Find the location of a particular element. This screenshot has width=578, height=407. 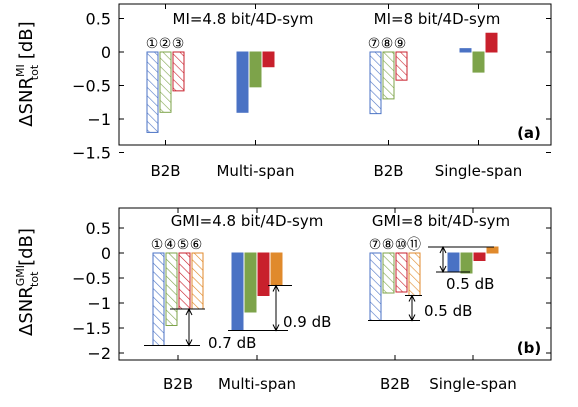

annotation-label: 0.7 dB is located at coordinates (232, 343).